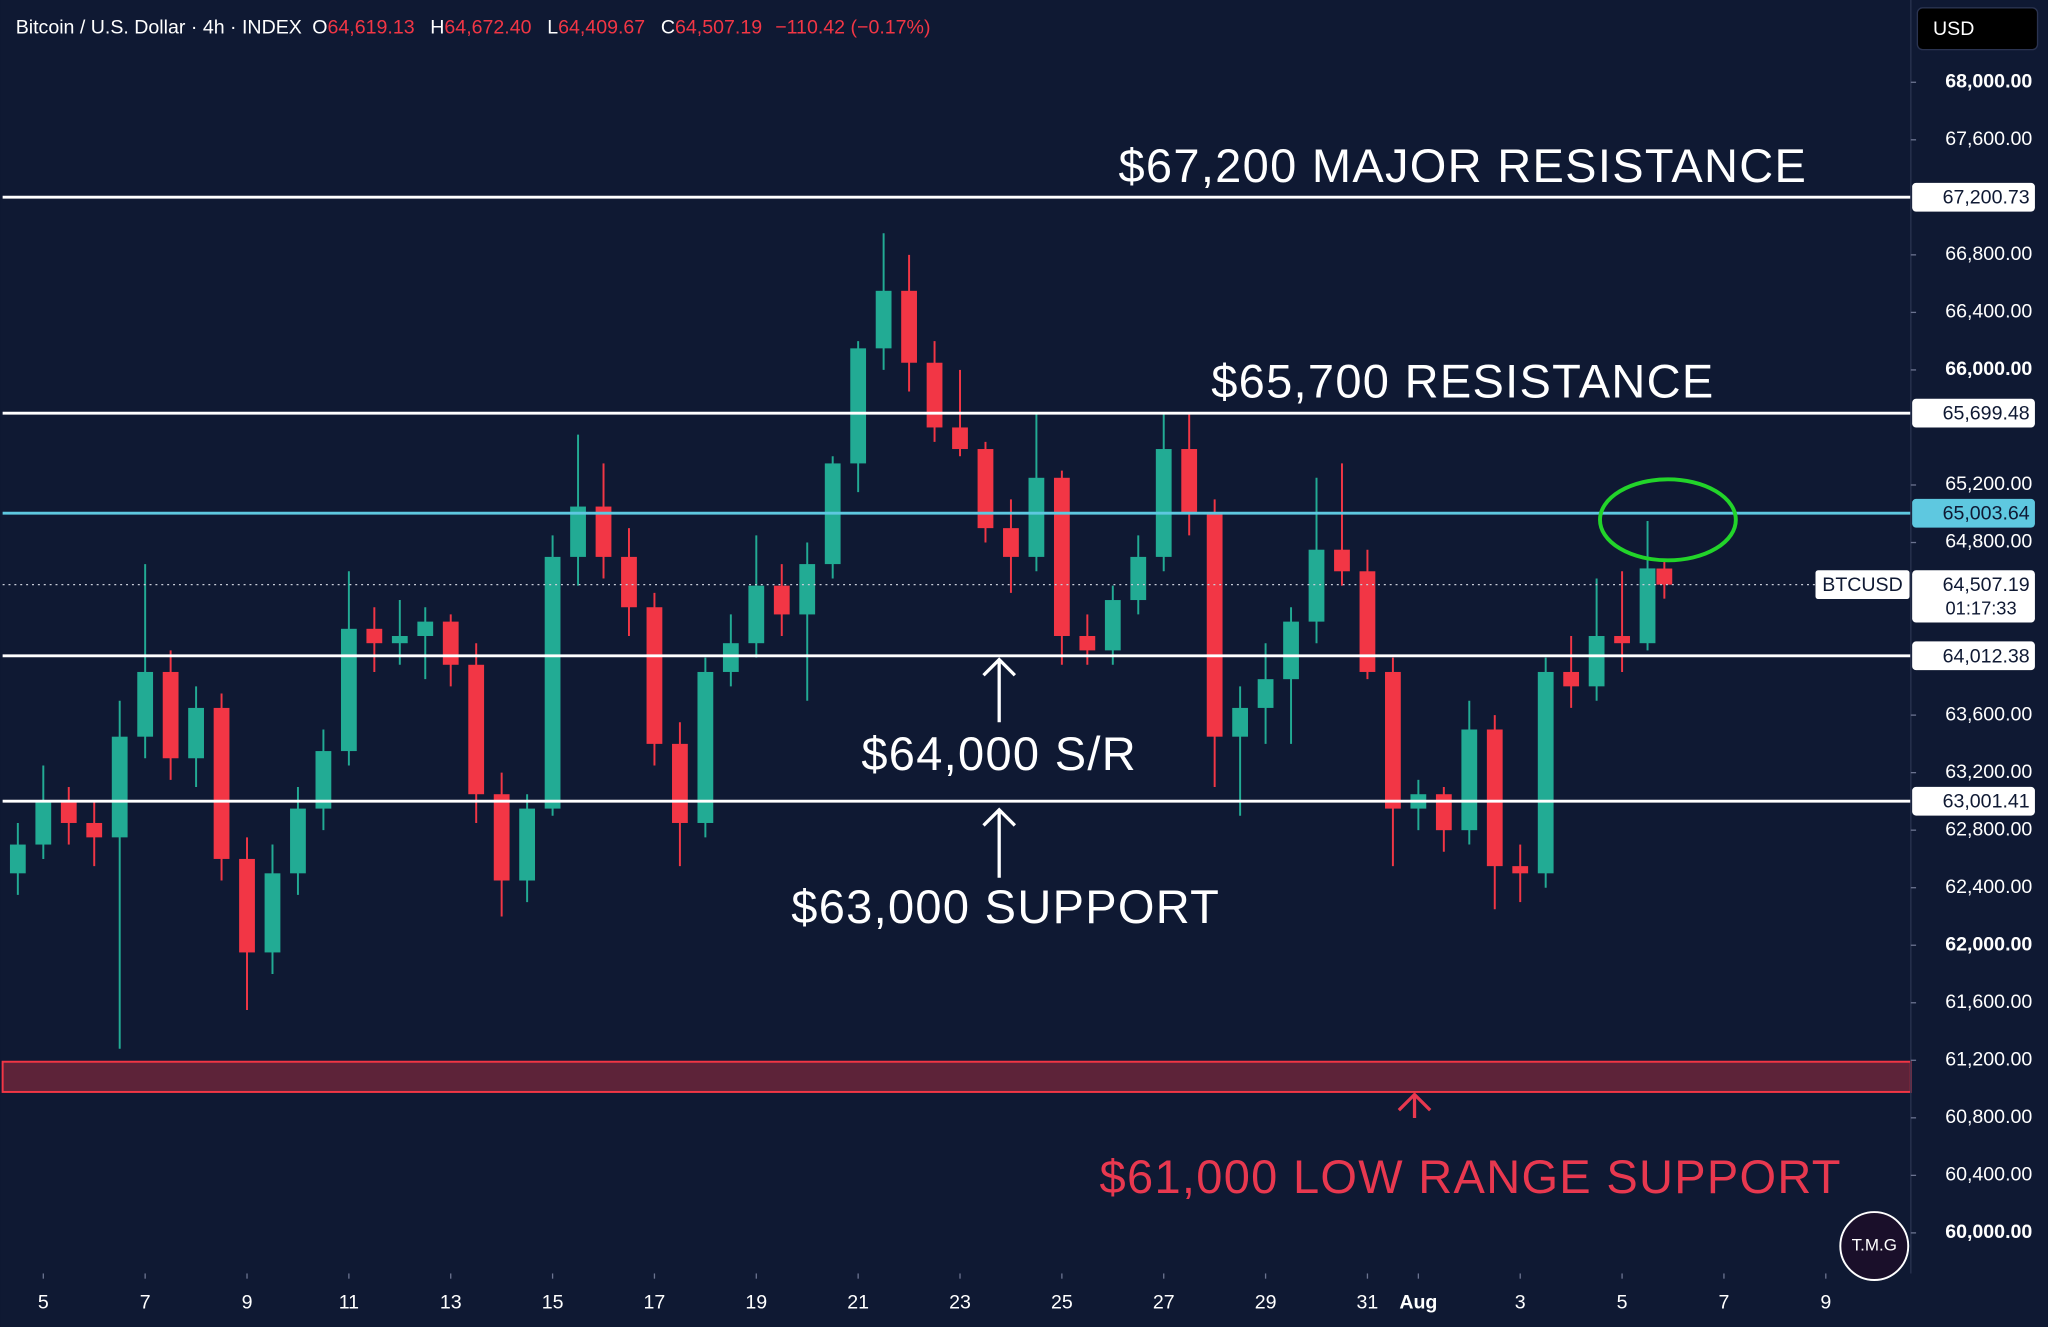  Describe the element at coordinates (247, 1303) in the screenshot. I see `x-tick-label: 9` at that location.